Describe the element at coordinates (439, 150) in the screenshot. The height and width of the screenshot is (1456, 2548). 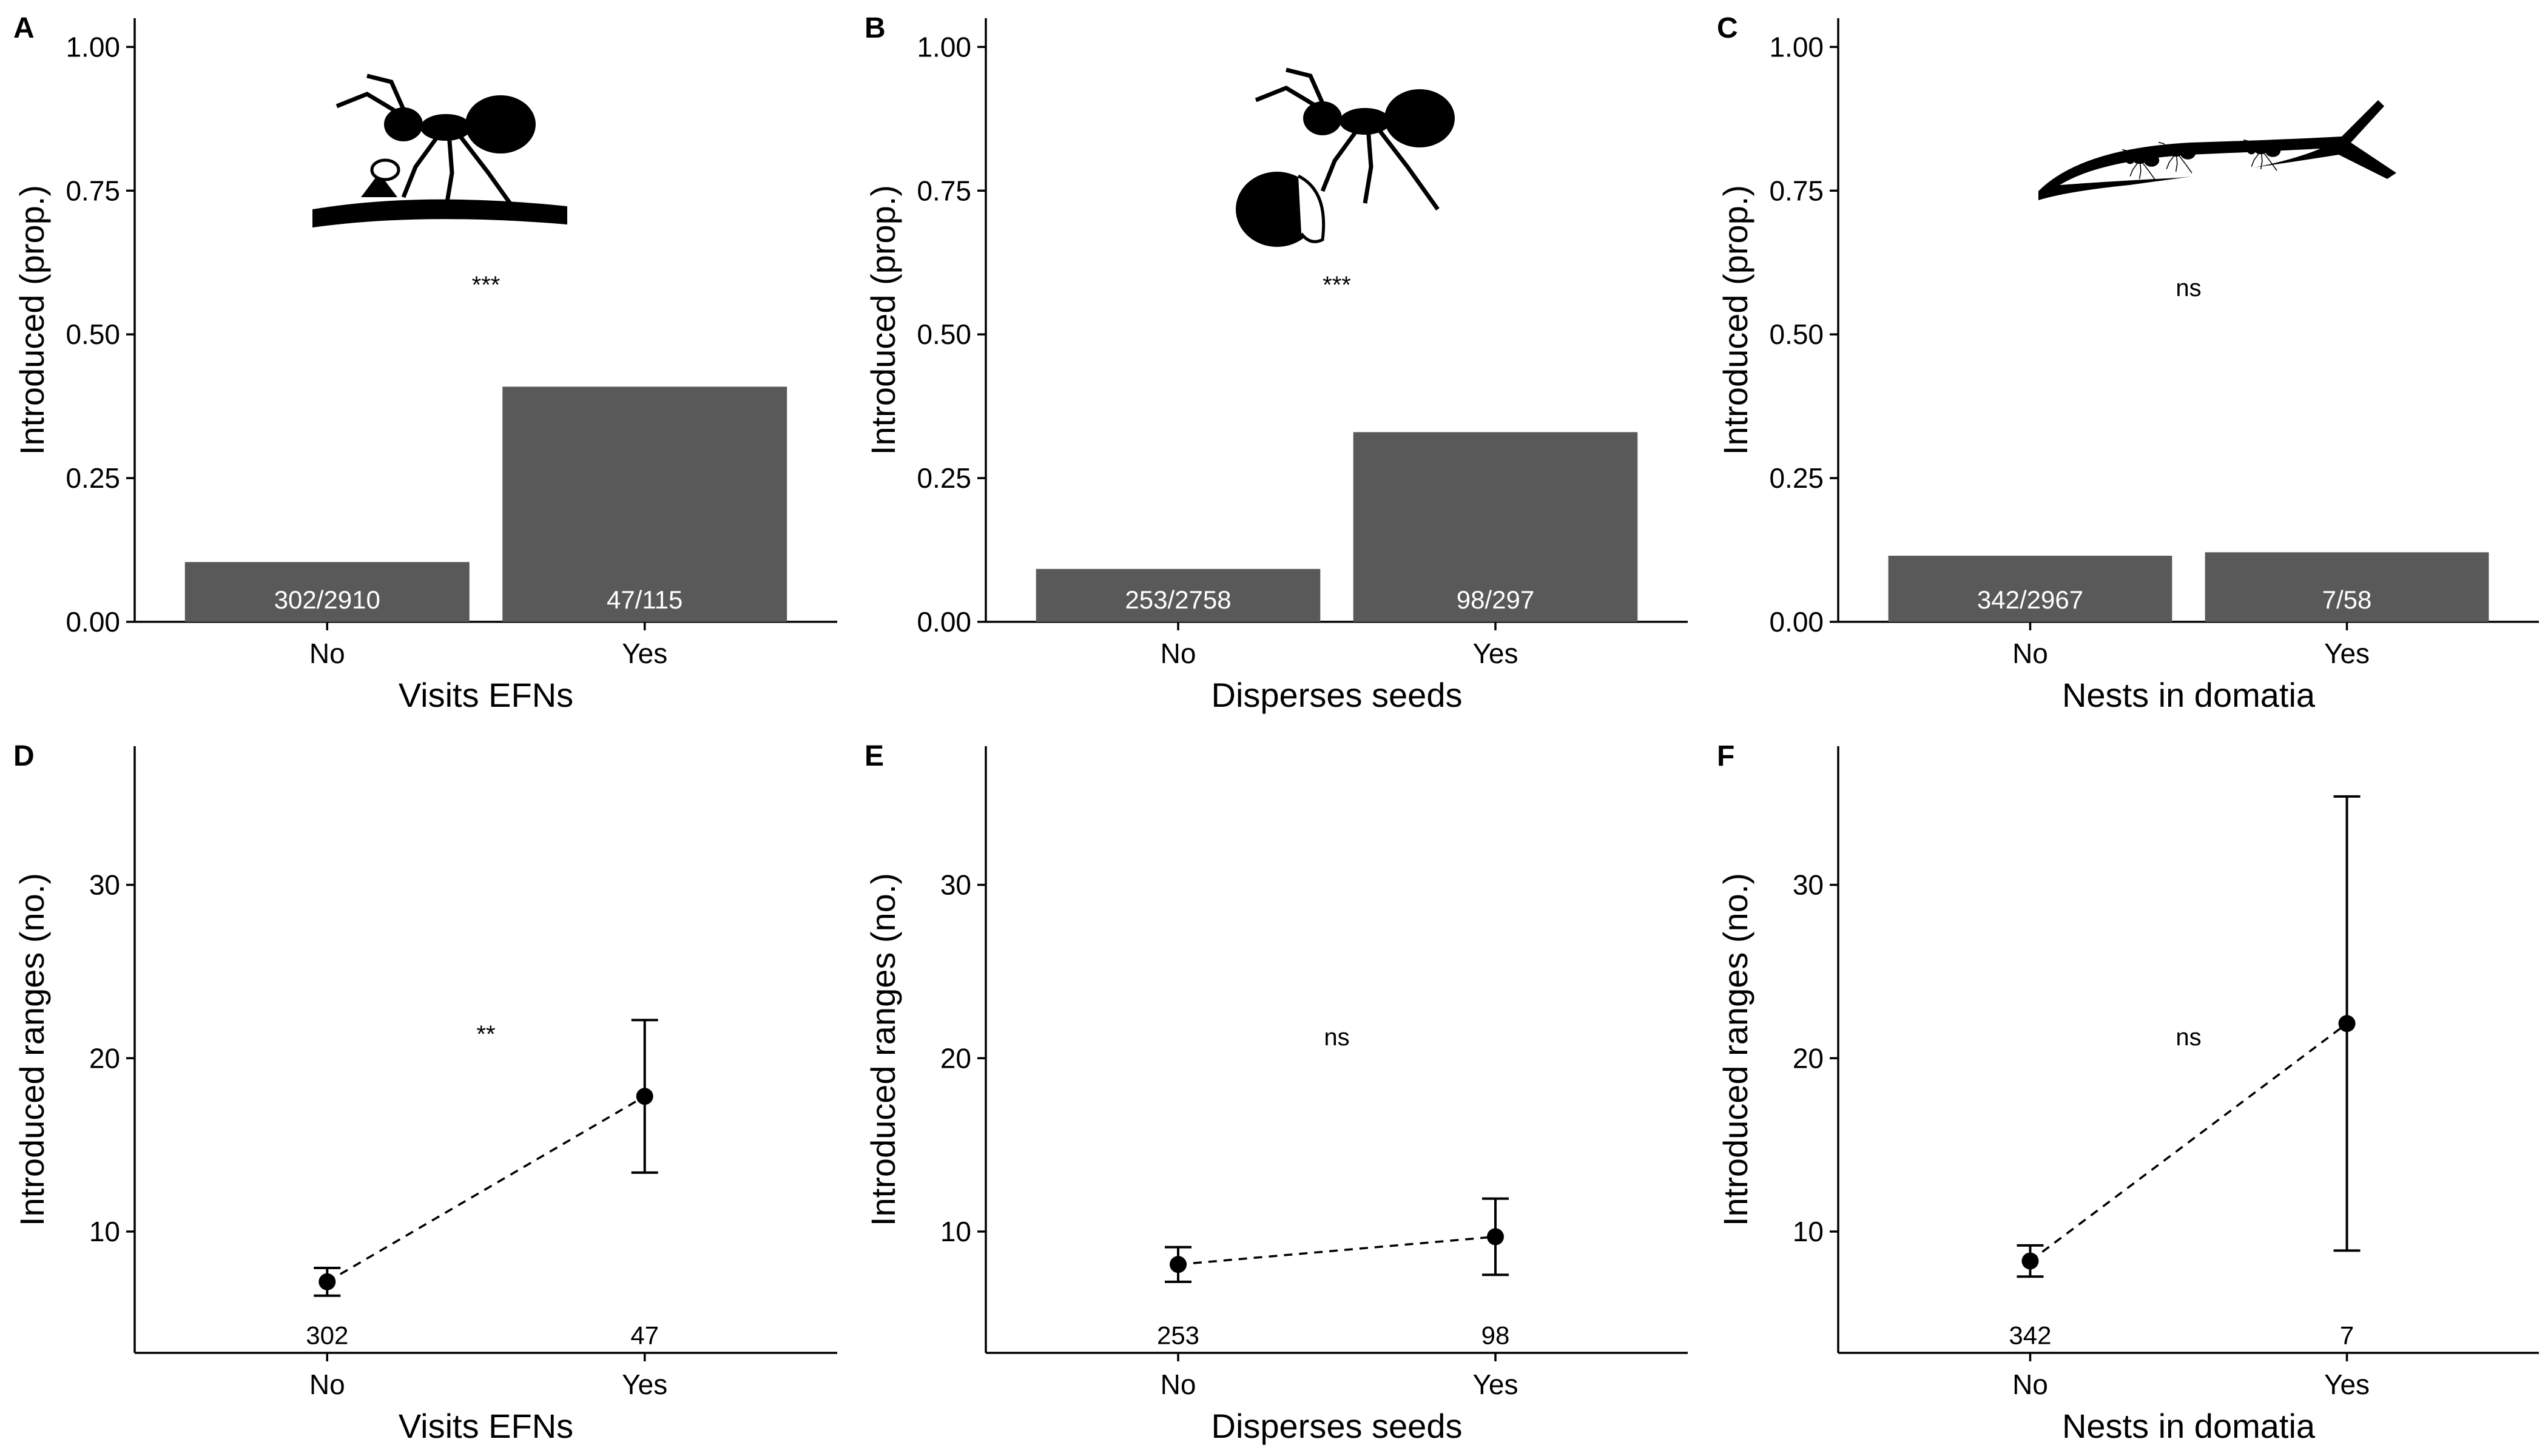
I see `ant-on-twig-with-efn-icon` at that location.